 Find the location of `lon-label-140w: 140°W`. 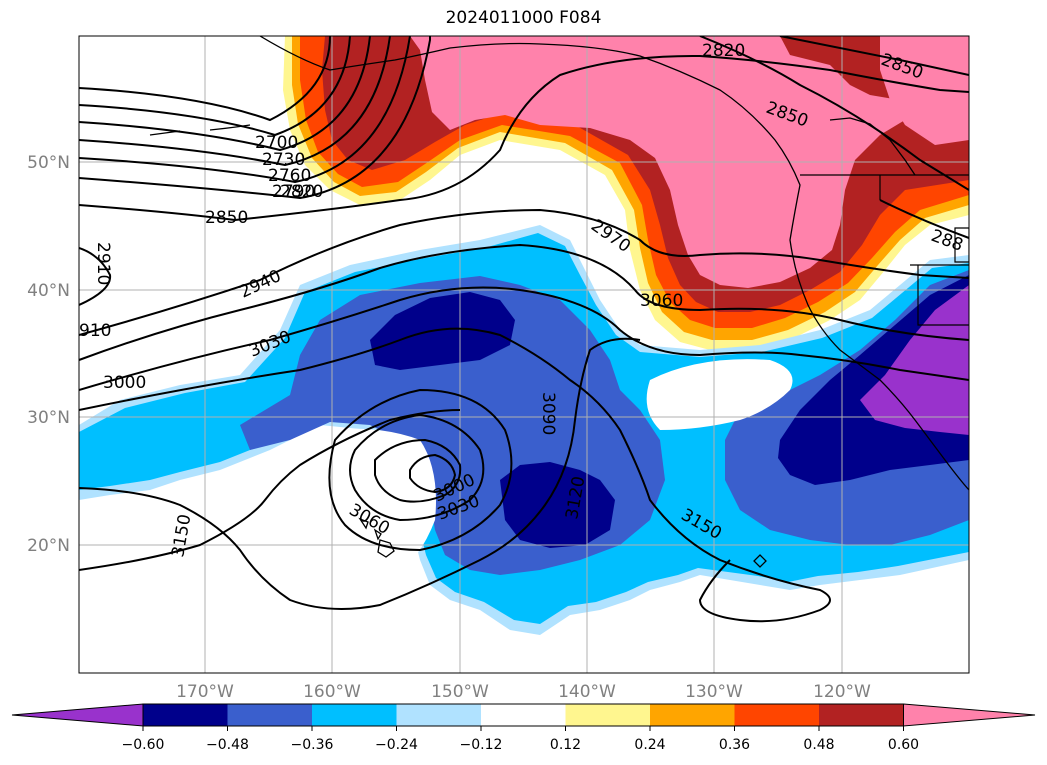

lon-label-140w: 140°W is located at coordinates (587, 692).